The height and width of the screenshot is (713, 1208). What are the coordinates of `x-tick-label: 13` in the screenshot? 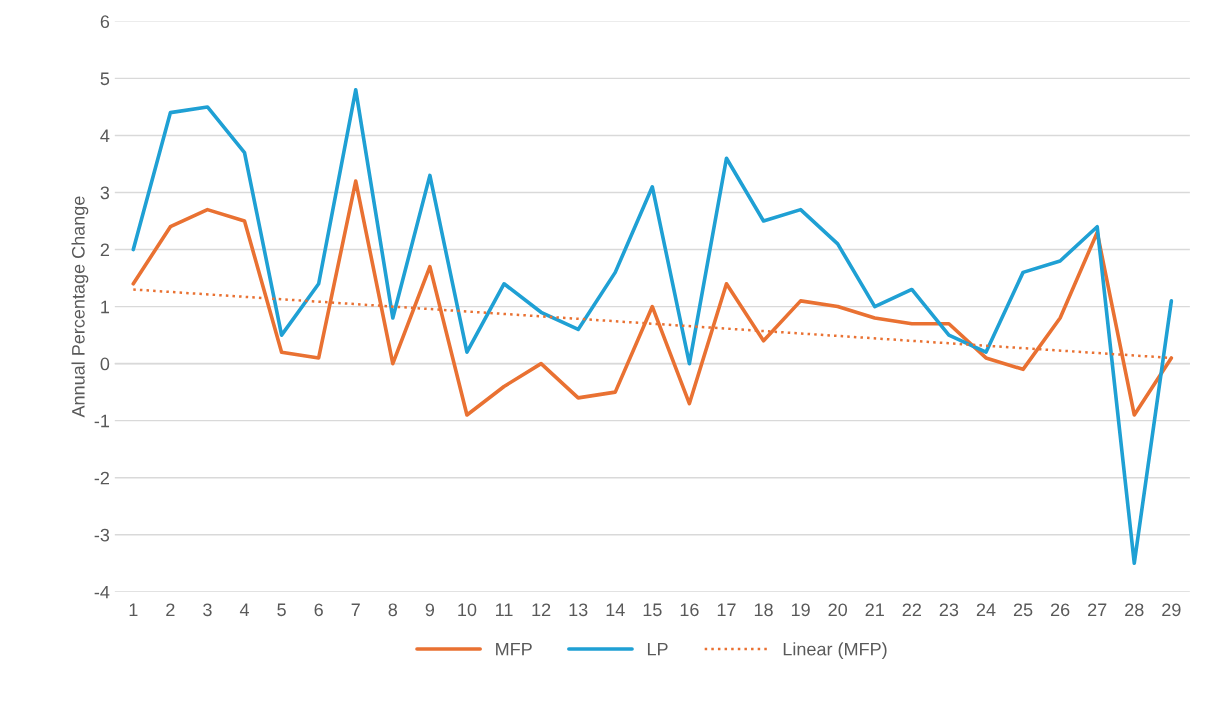 It's located at (578, 610).